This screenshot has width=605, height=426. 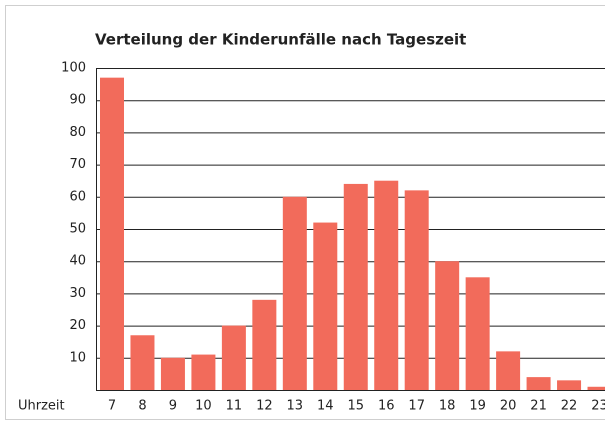 What do you see at coordinates (264, 406) in the screenshot?
I see `x-tick-label: 12` at bounding box center [264, 406].